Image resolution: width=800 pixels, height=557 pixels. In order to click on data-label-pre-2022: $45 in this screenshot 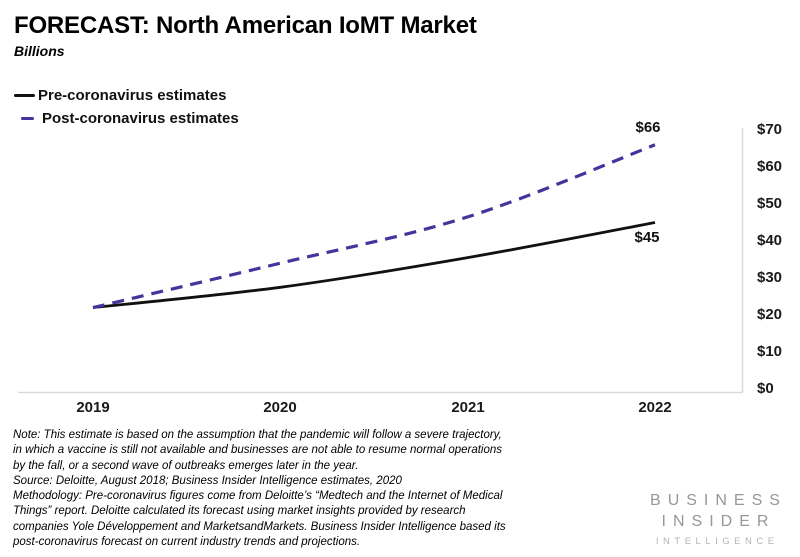, I will do `click(647, 237)`.